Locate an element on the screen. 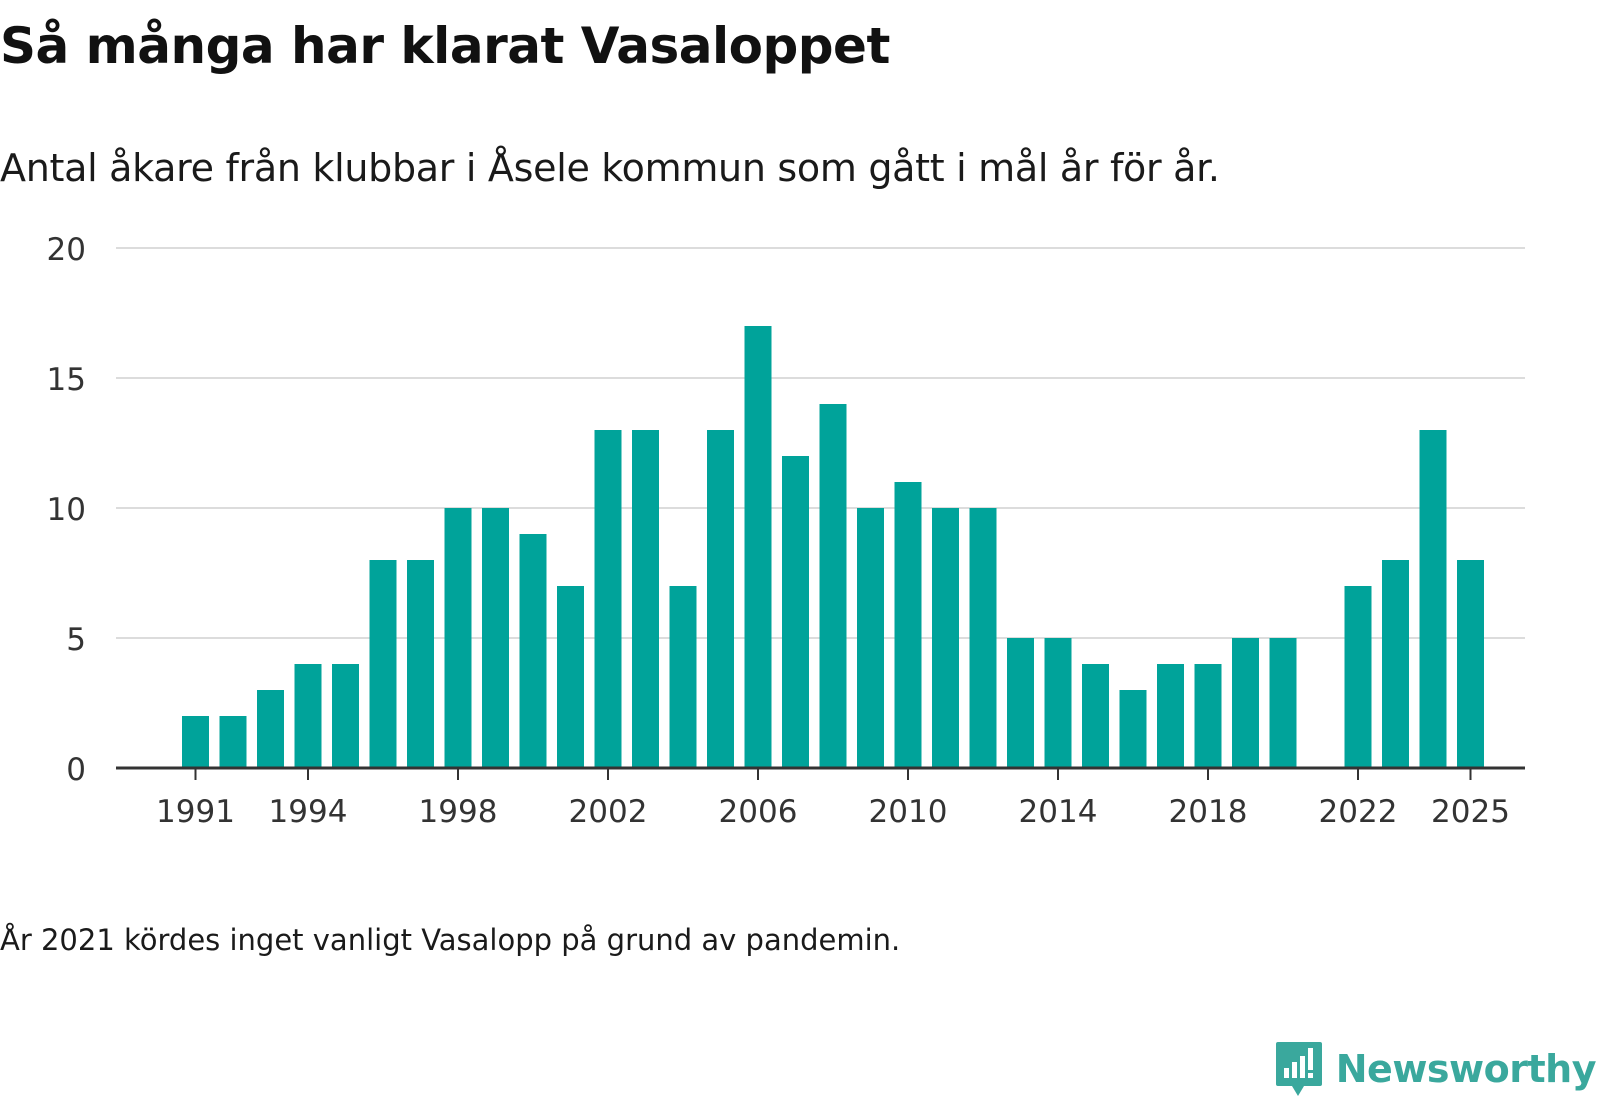  x-tick-label: 2014 is located at coordinates (1058, 812).